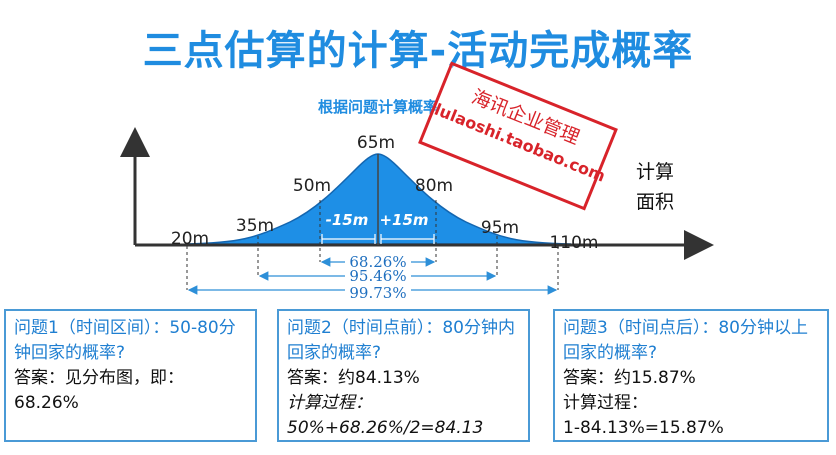 The width and height of the screenshot is (836, 455). I want to click on label-35m: 35m, so click(255, 226).